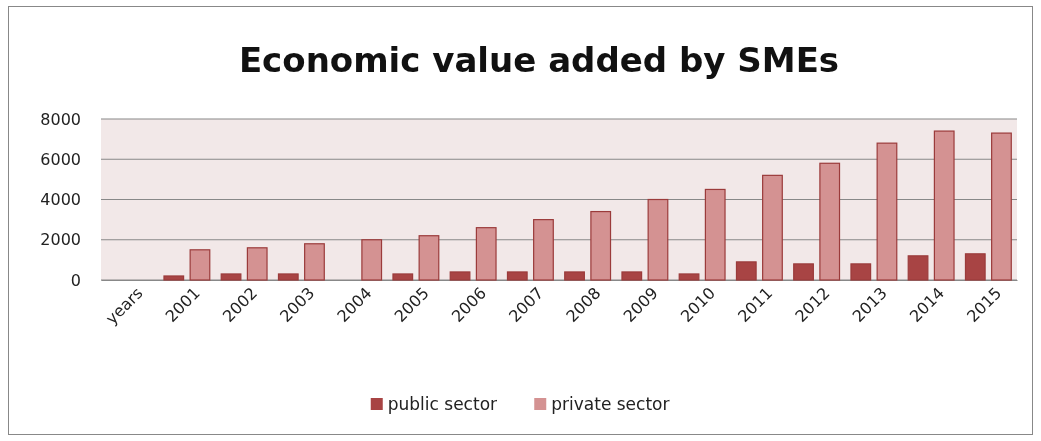  Describe the element at coordinates (60, 119) in the screenshot. I see `y-tick-label: 8000` at that location.